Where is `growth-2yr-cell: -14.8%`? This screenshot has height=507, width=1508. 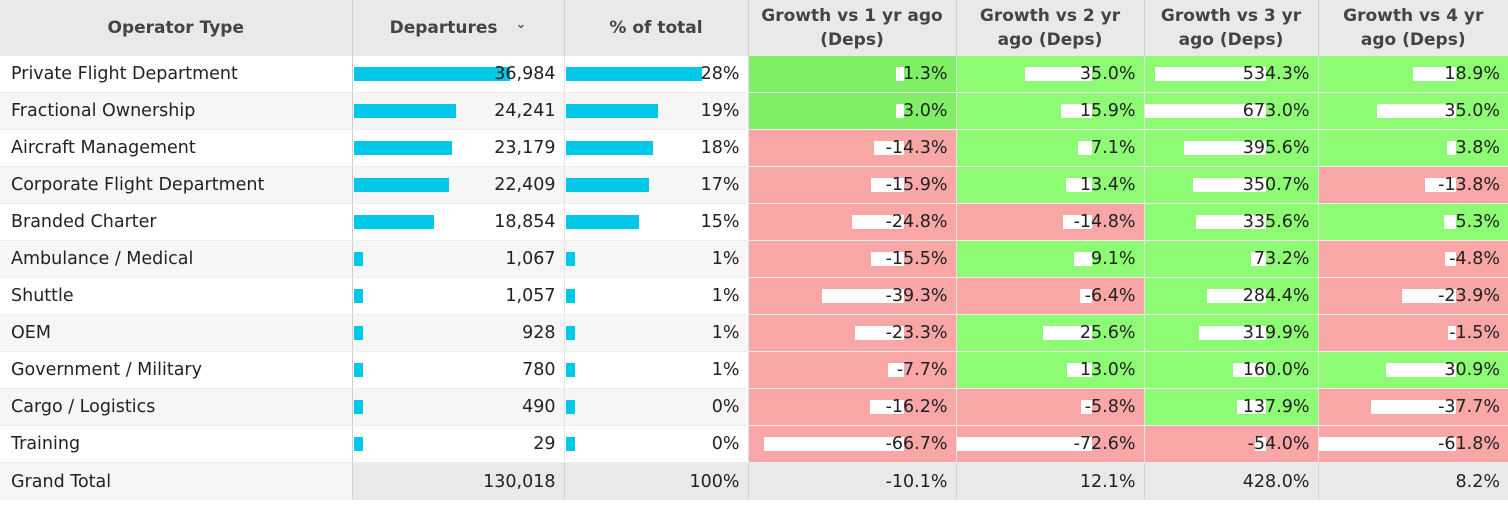
growth-2yr-cell: -14.8% is located at coordinates (1050, 222).